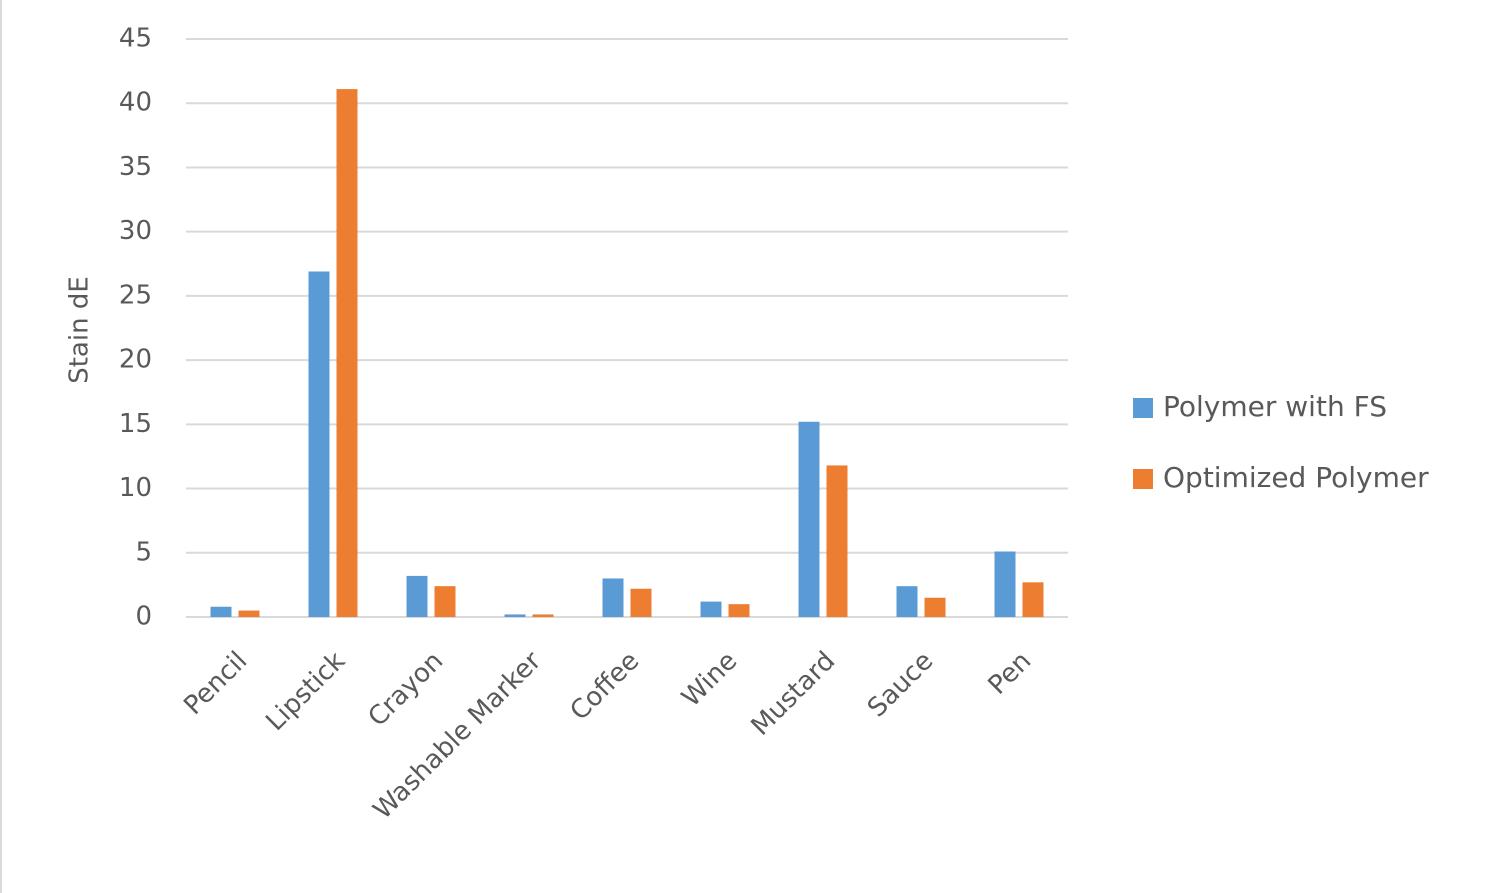 This screenshot has width=1500, height=893. I want to click on y-tick-label: 15, so click(135, 424).